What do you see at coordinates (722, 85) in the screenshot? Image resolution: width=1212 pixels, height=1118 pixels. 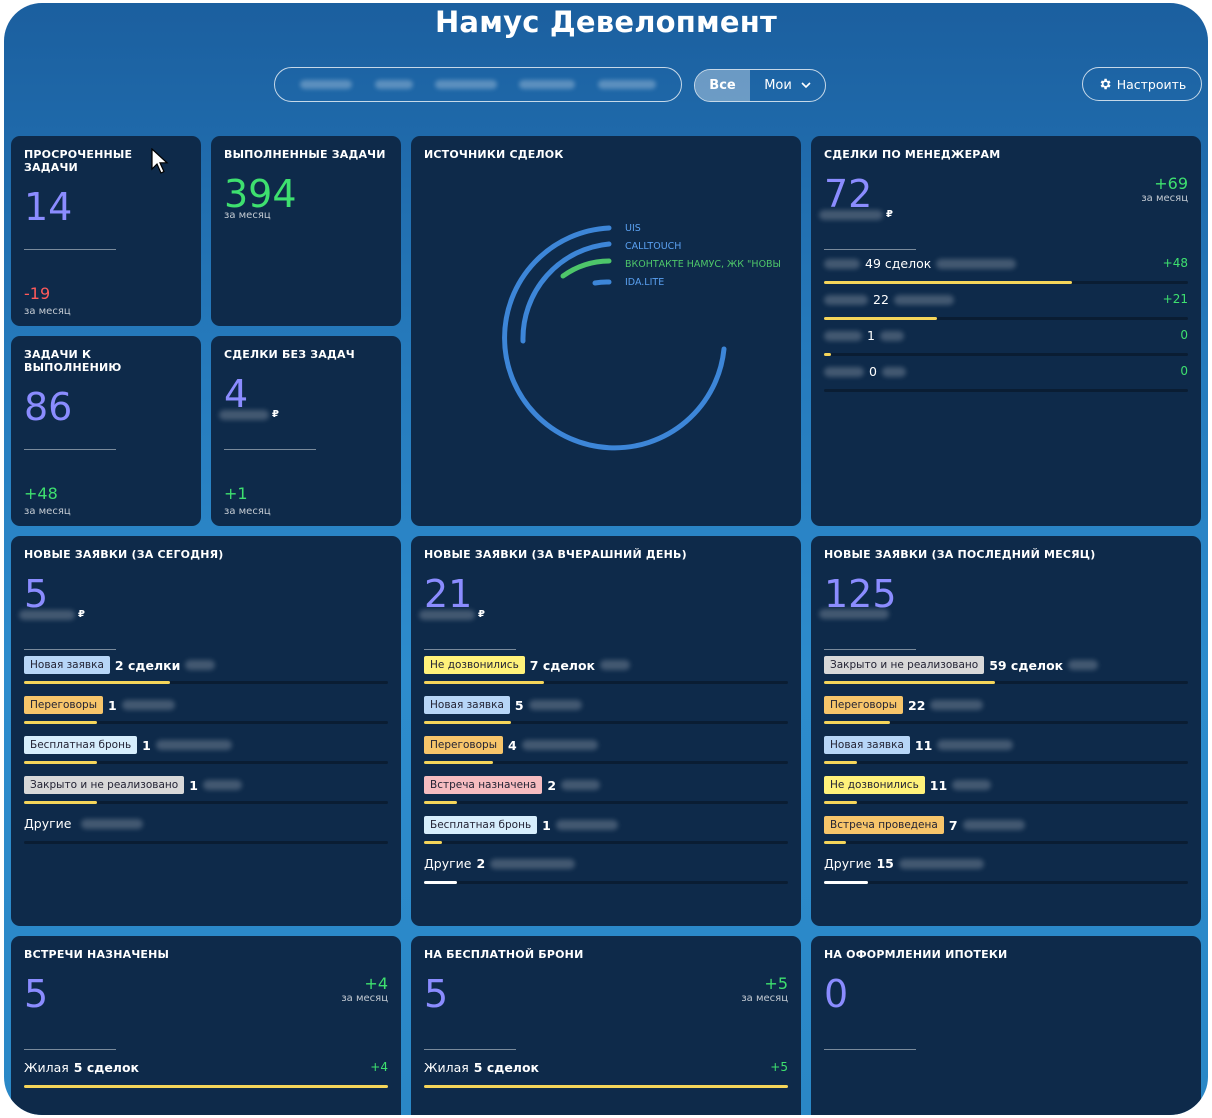 I see `filter-all-button: Все` at bounding box center [722, 85].